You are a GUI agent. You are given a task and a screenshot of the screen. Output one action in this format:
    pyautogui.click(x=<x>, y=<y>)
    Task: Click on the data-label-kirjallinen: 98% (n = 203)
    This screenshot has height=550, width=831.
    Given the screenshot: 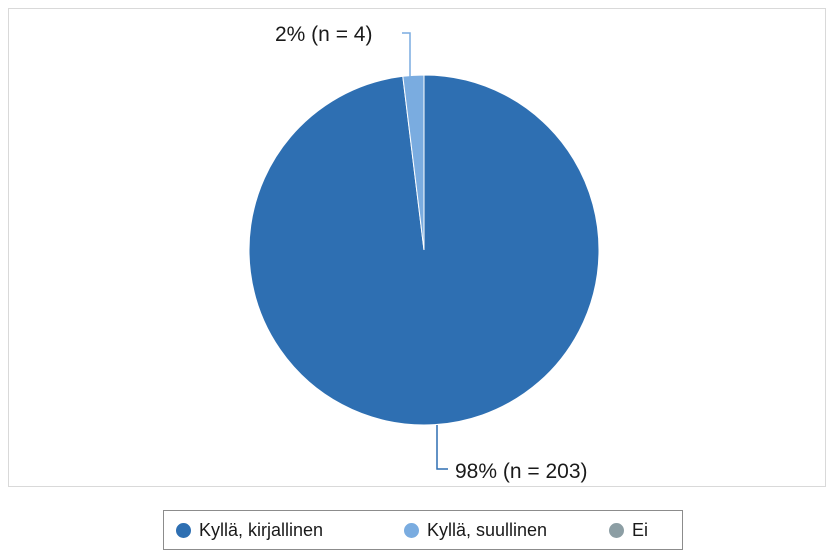 What is the action you would take?
    pyautogui.click(x=521, y=471)
    